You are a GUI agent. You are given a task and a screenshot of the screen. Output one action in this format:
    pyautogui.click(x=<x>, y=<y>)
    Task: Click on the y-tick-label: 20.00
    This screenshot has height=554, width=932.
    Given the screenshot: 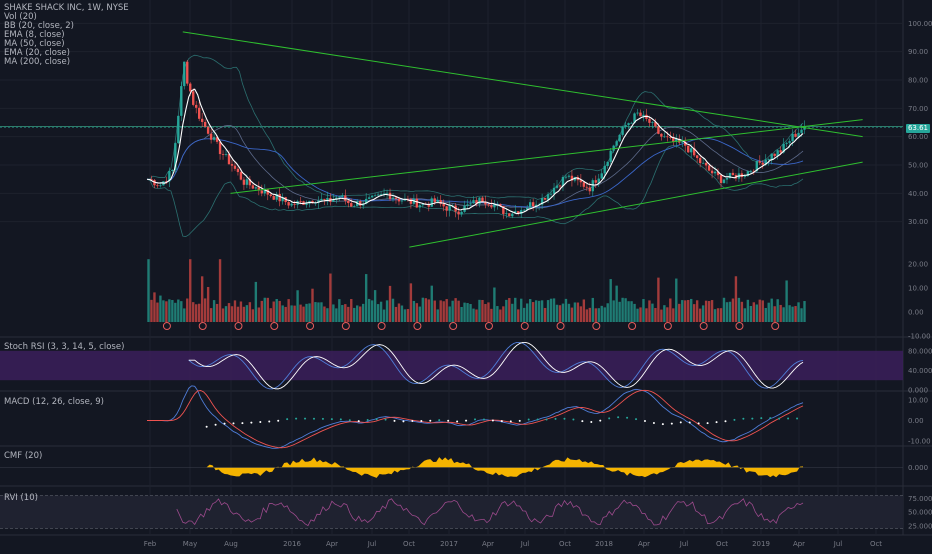 What is the action you would take?
    pyautogui.click(x=918, y=265)
    